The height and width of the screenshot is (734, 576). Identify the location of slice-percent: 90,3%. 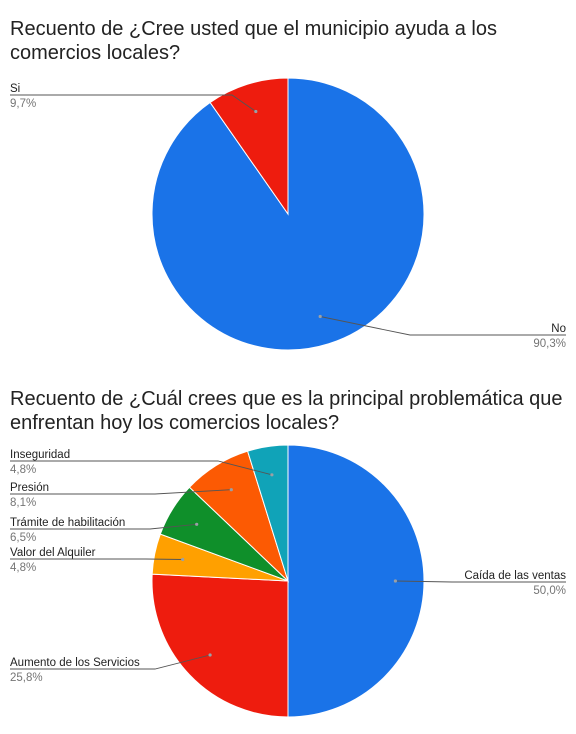
(549, 344).